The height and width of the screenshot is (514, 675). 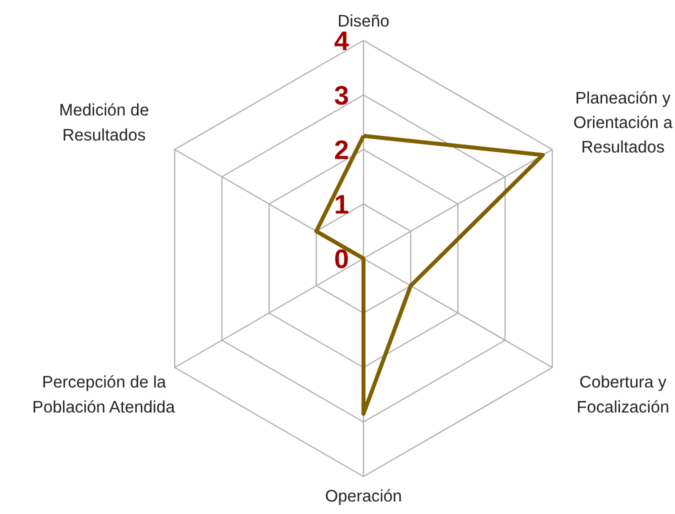 I want to click on y-tick-label: 0, so click(x=341, y=259).